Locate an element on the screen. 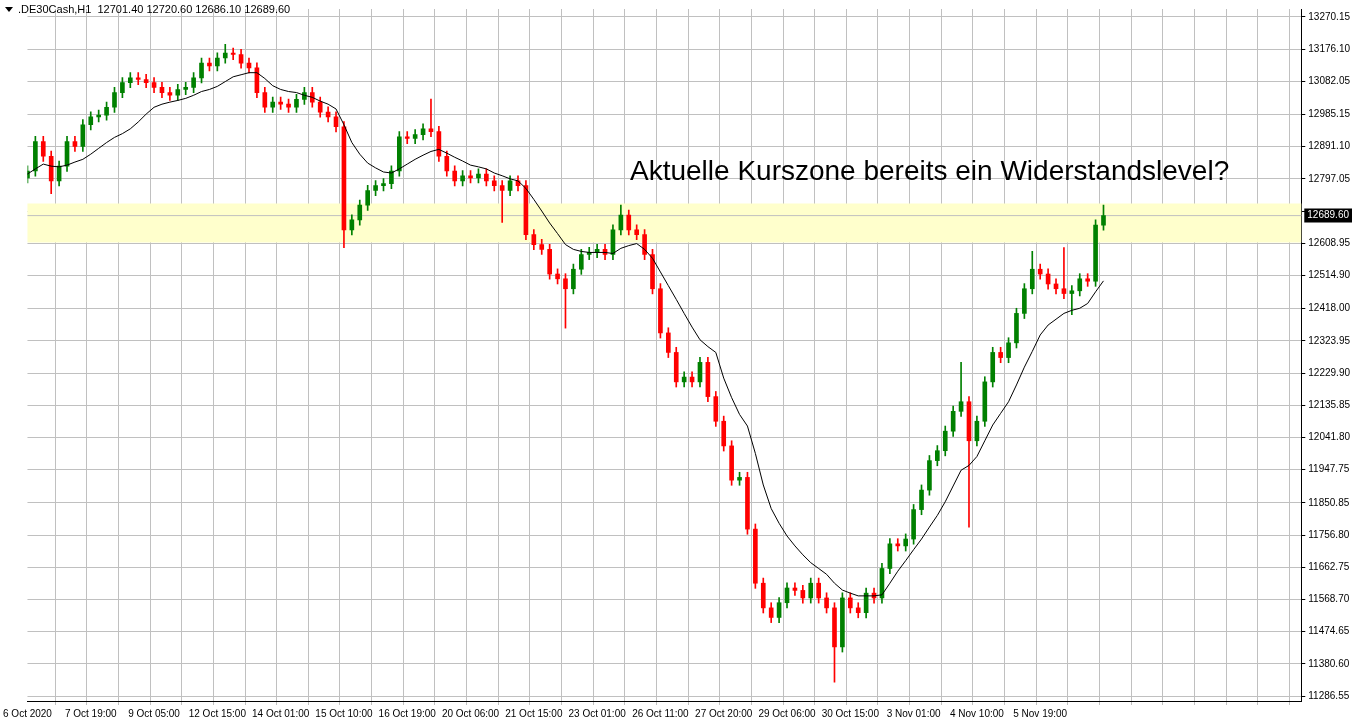 This screenshot has height=725, width=1355. x-tick-label: 4 Nov 10:00 is located at coordinates (977, 713).